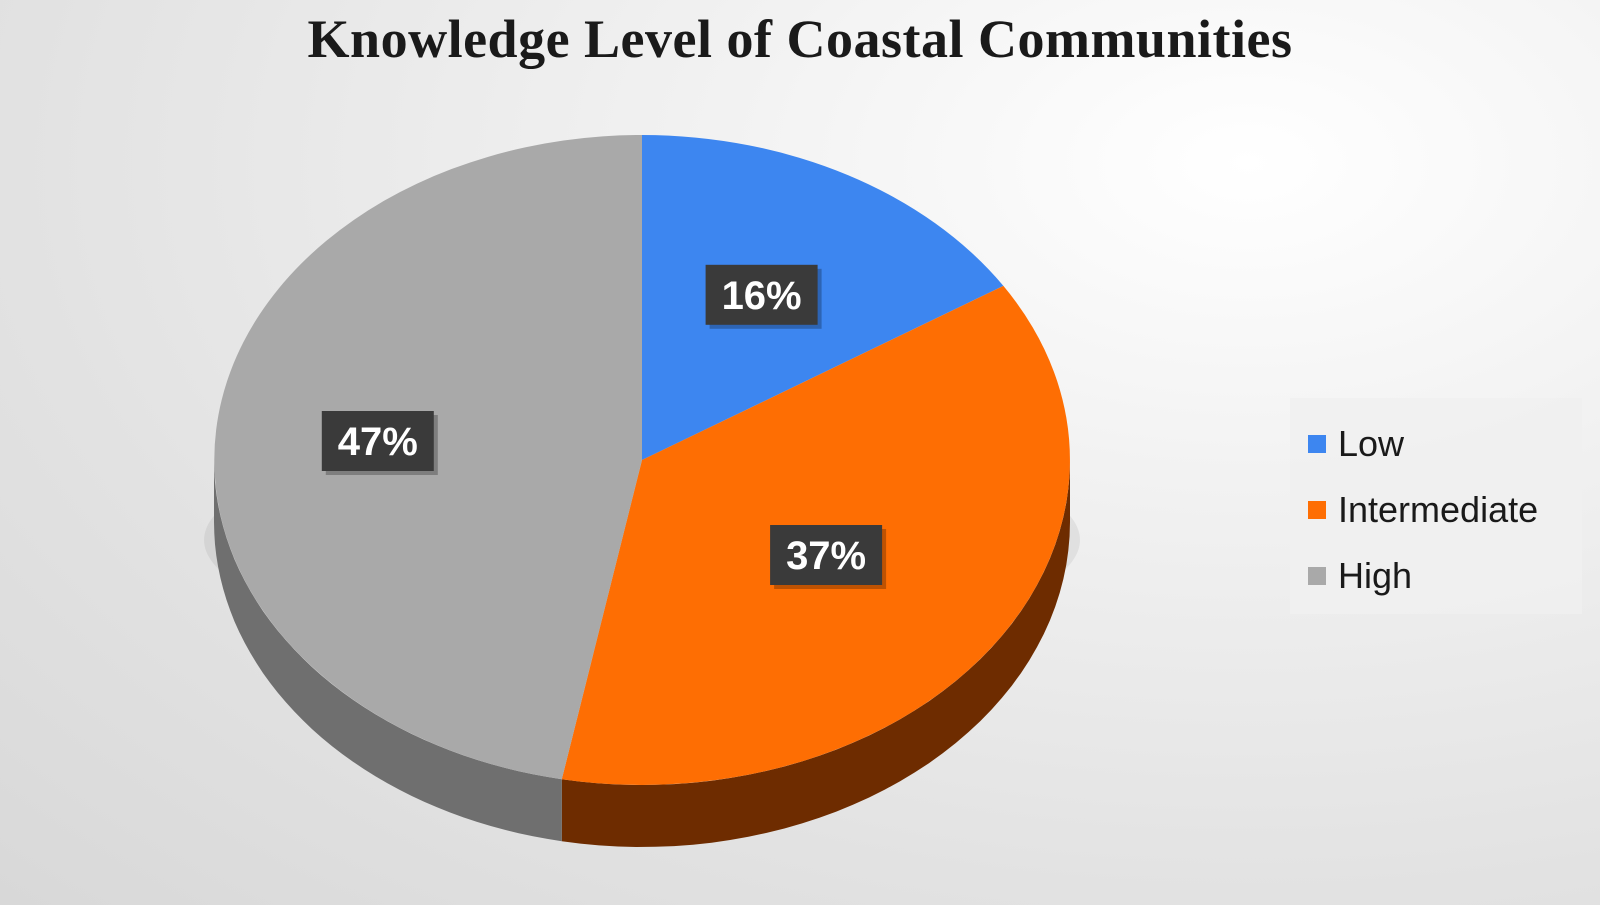  What do you see at coordinates (1445, 444) in the screenshot?
I see `legend-item-low: Low` at bounding box center [1445, 444].